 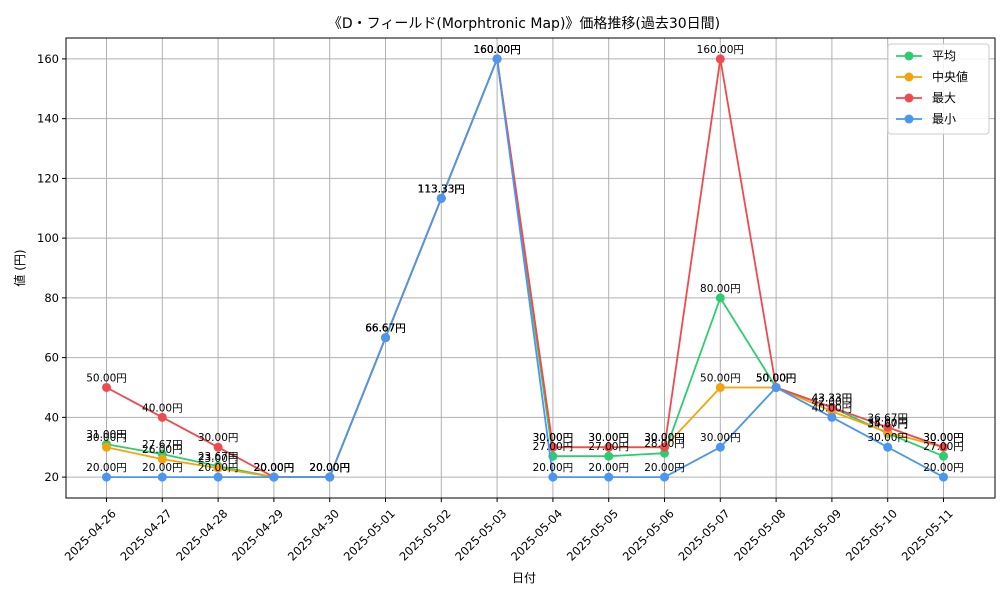 What do you see at coordinates (944, 119) in the screenshot?
I see `legend-entry: 最小` at bounding box center [944, 119].